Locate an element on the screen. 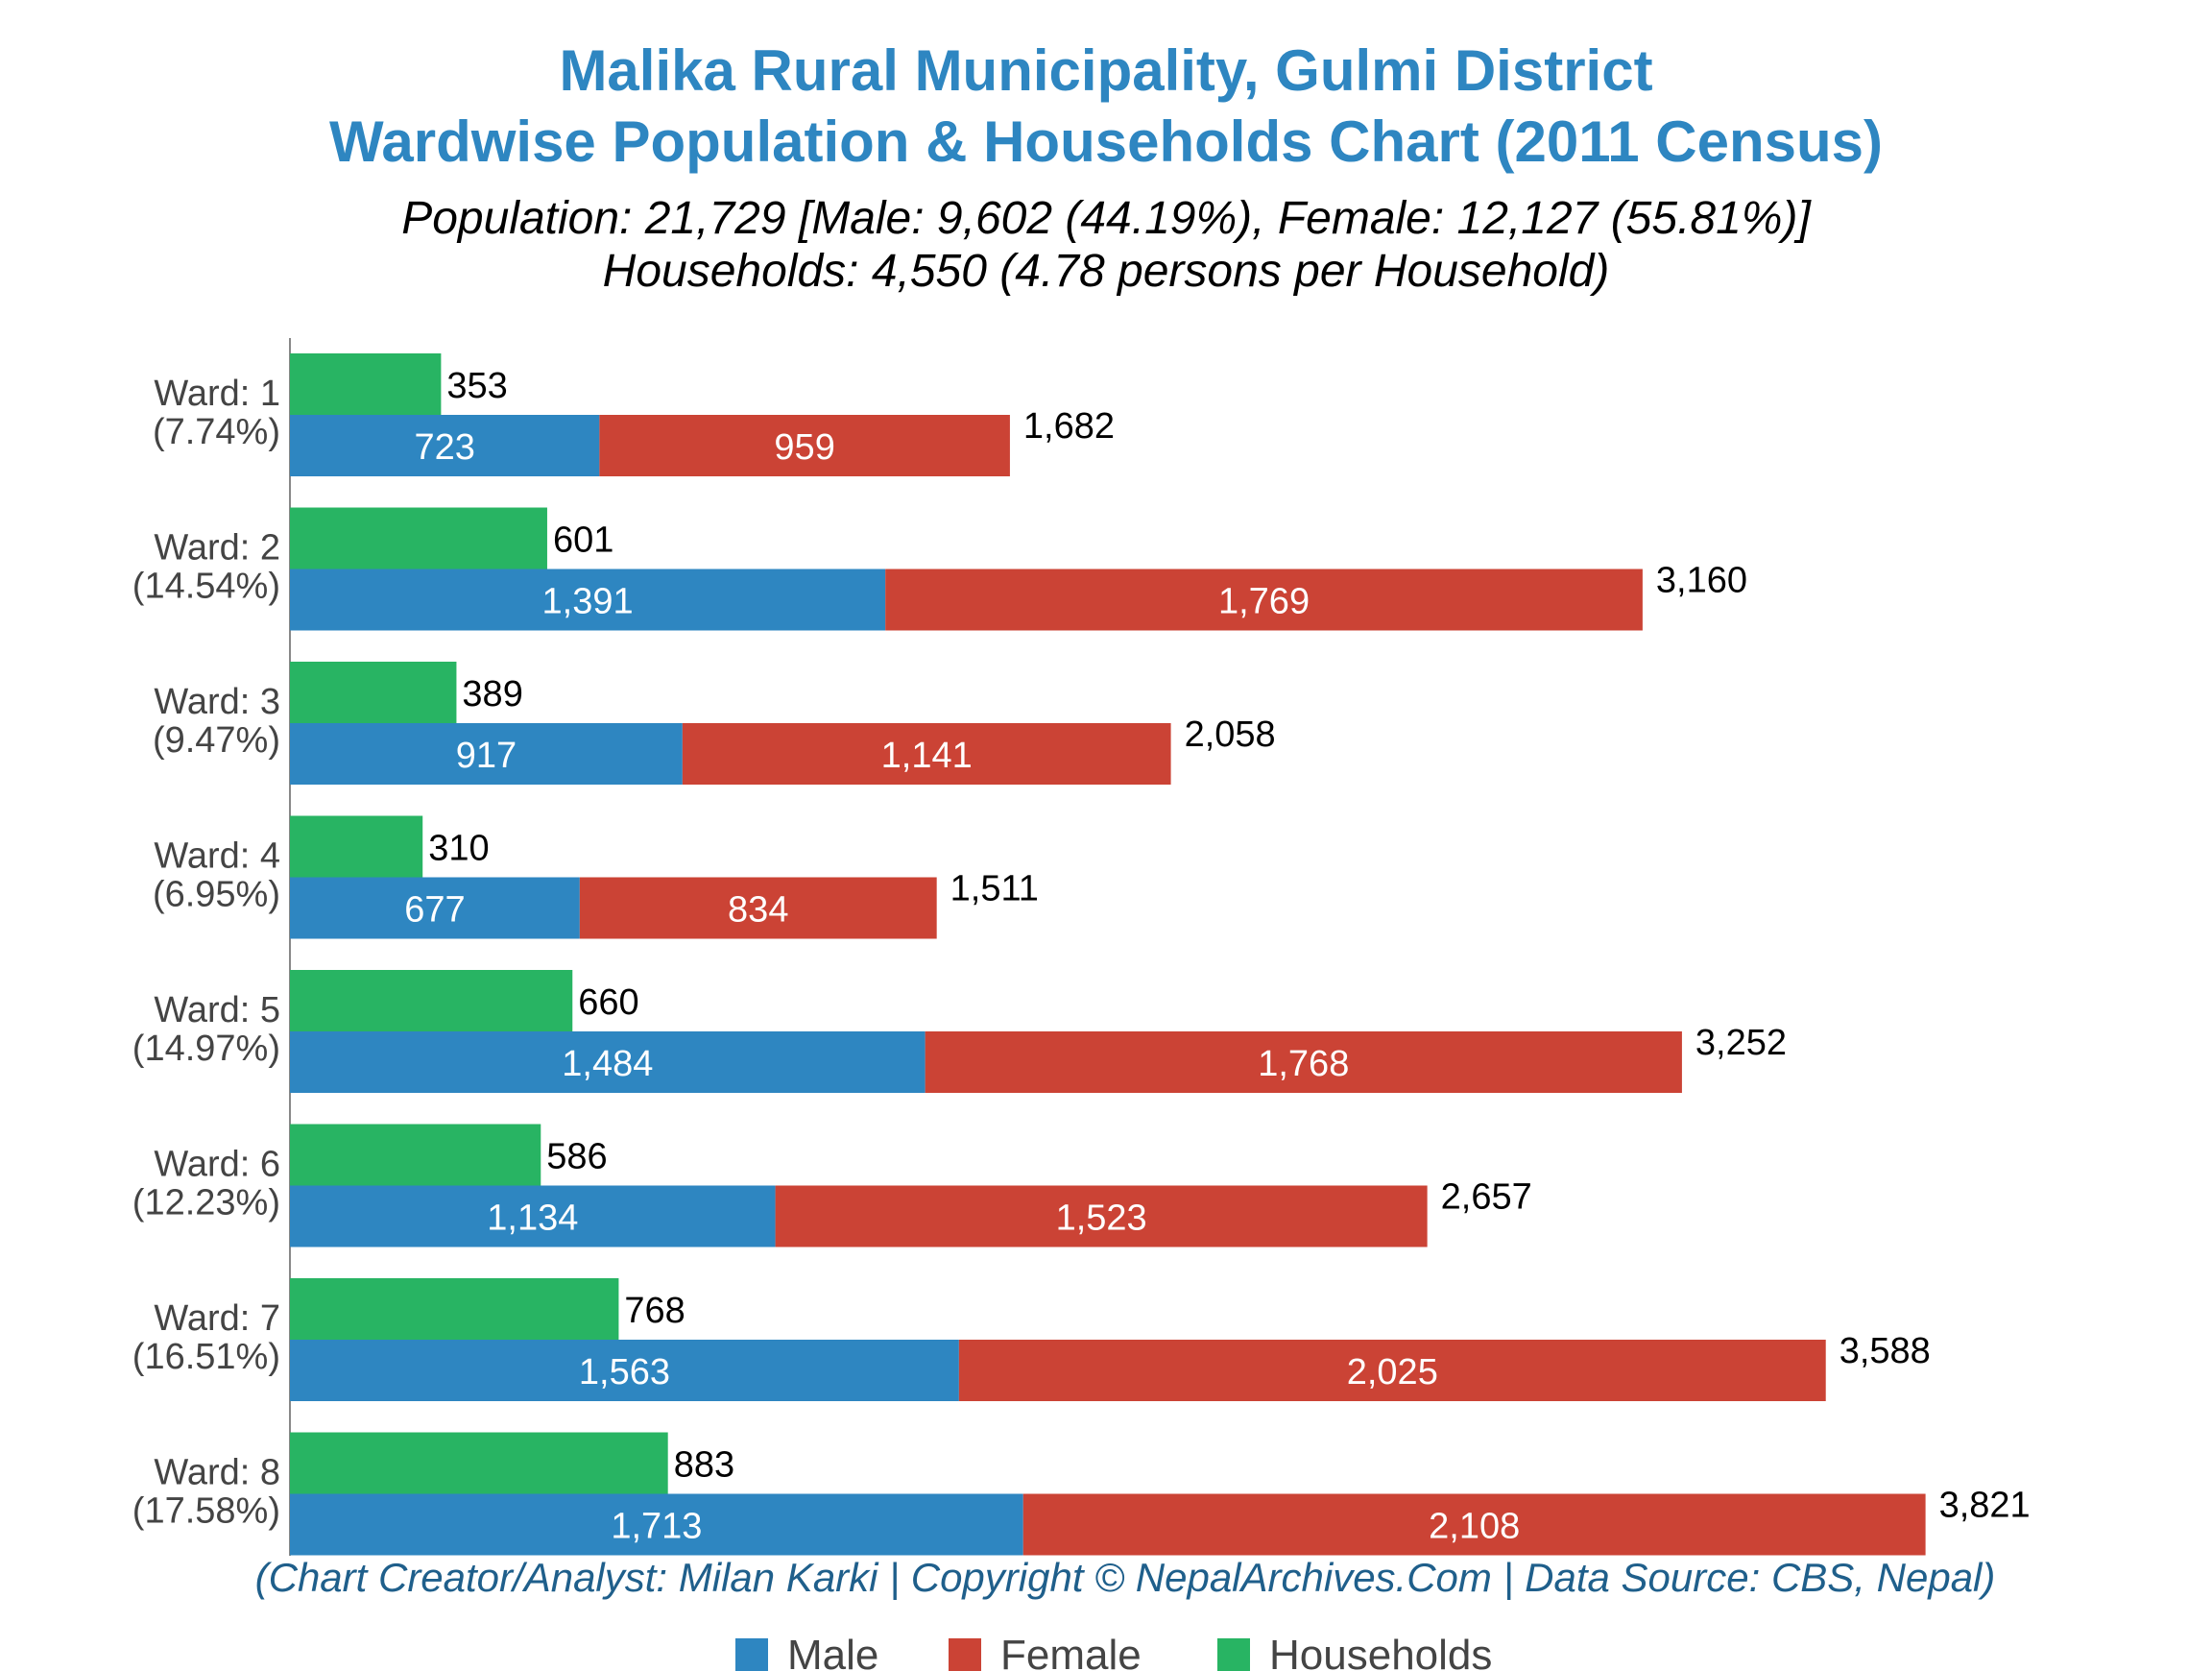 The image size is (2212, 1671). ward-label: Ward: 3 is located at coordinates (217, 702).